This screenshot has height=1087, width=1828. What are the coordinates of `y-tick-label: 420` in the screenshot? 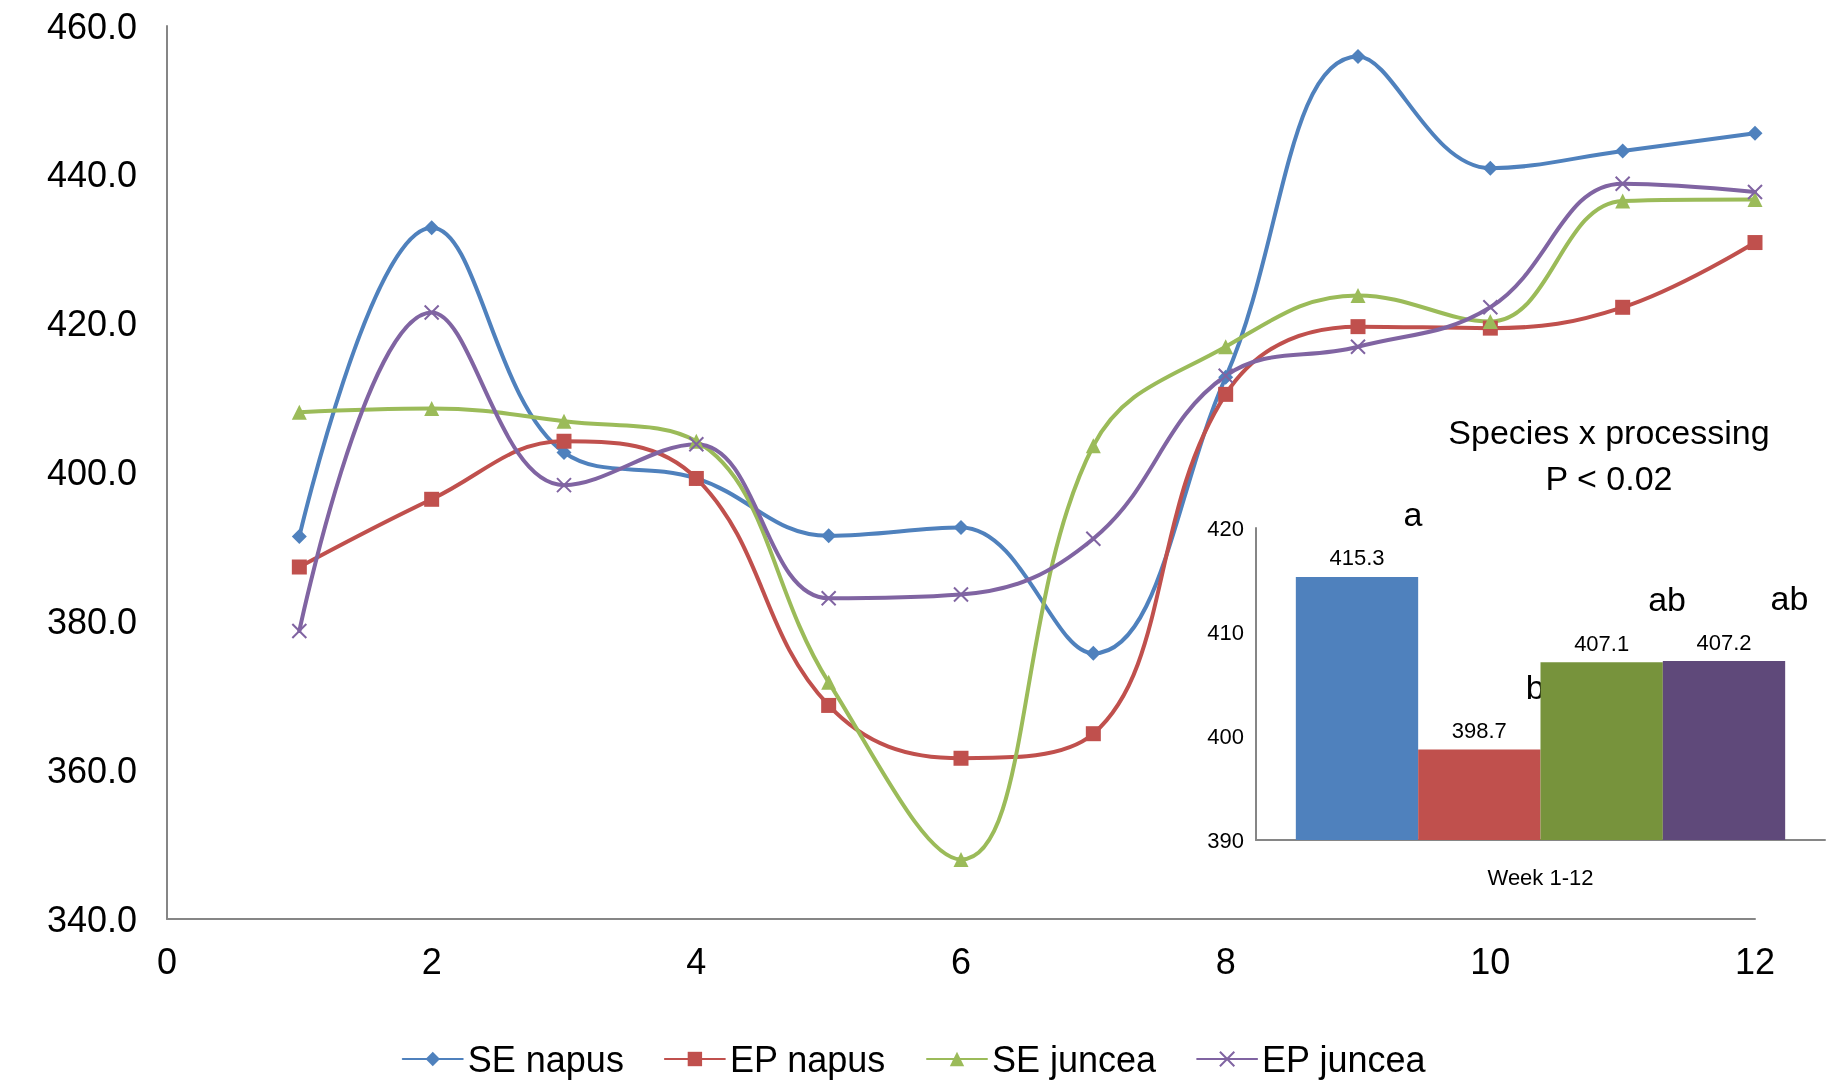 It's located at (1225, 528).